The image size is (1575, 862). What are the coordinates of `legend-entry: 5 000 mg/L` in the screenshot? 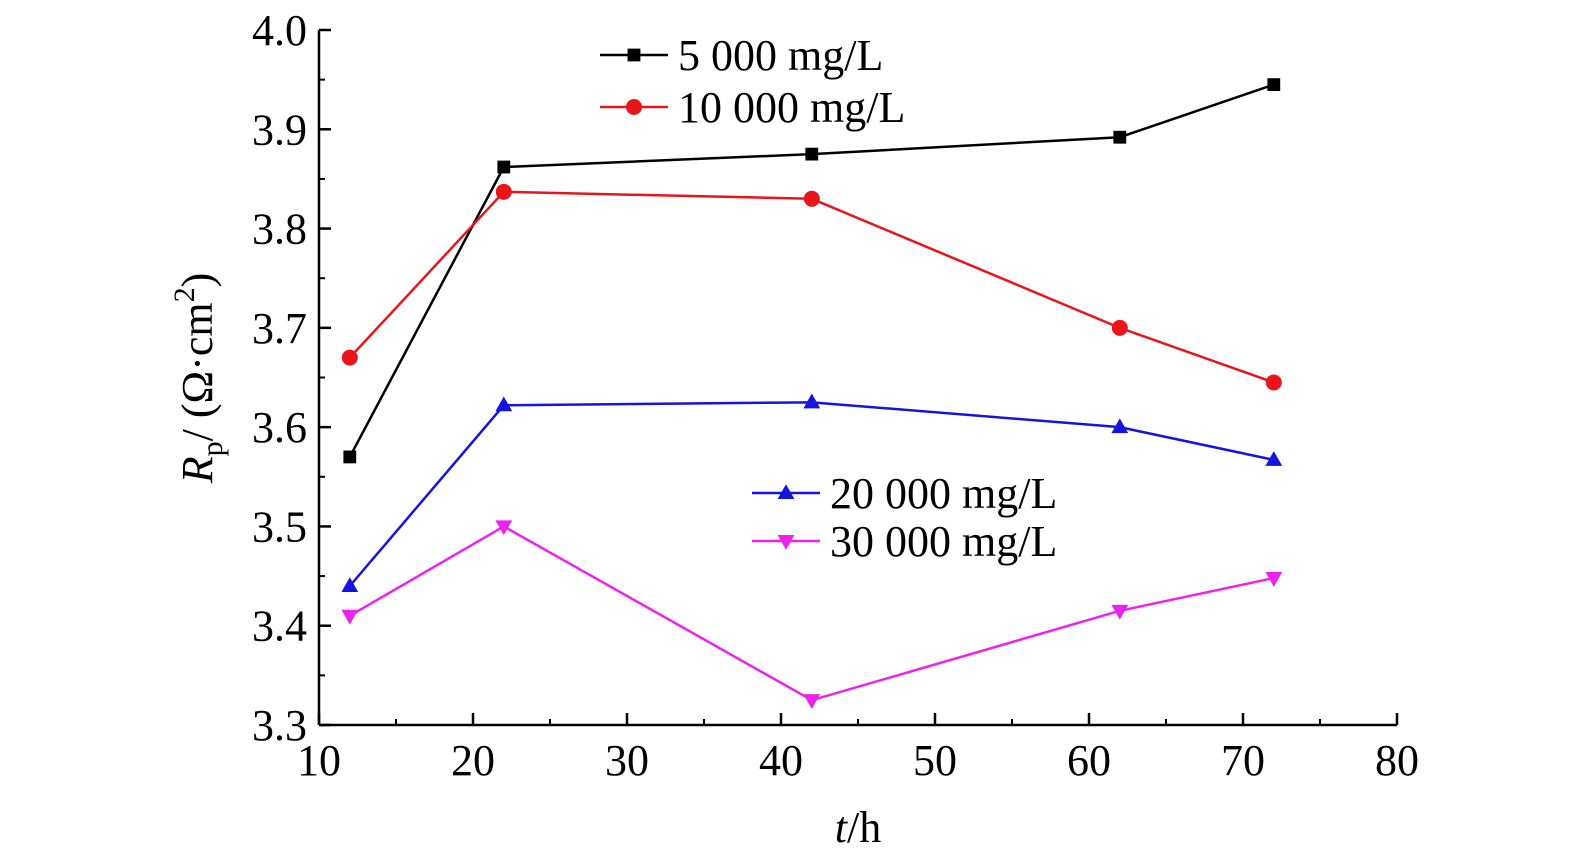 It's located at (741, 55).